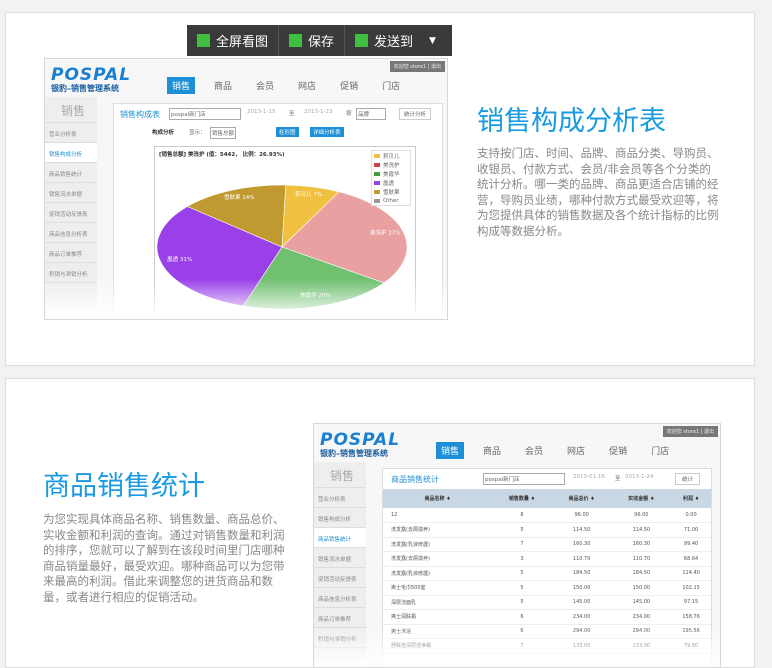  Describe the element at coordinates (691, 559) in the screenshot. I see `table-cell: 68.64` at that location.